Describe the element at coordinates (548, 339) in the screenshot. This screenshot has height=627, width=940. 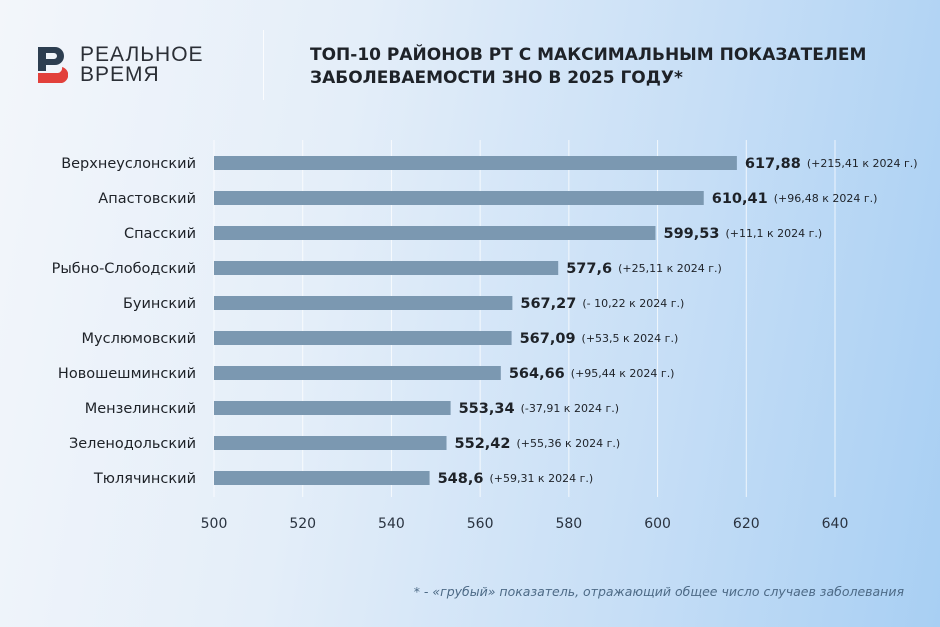
I see `value-label: 567,09` at that location.